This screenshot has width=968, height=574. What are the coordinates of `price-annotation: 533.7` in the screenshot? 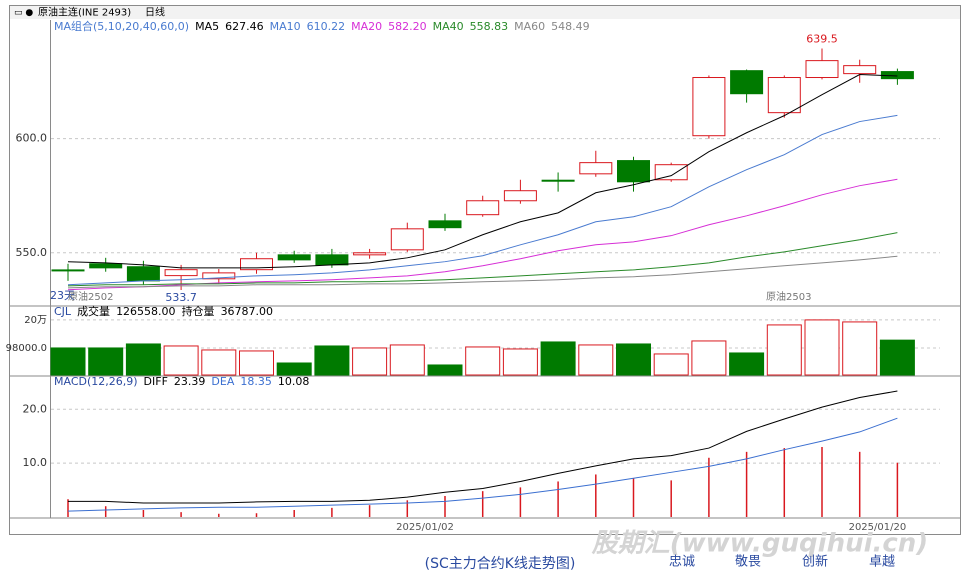 It's located at (181, 297).